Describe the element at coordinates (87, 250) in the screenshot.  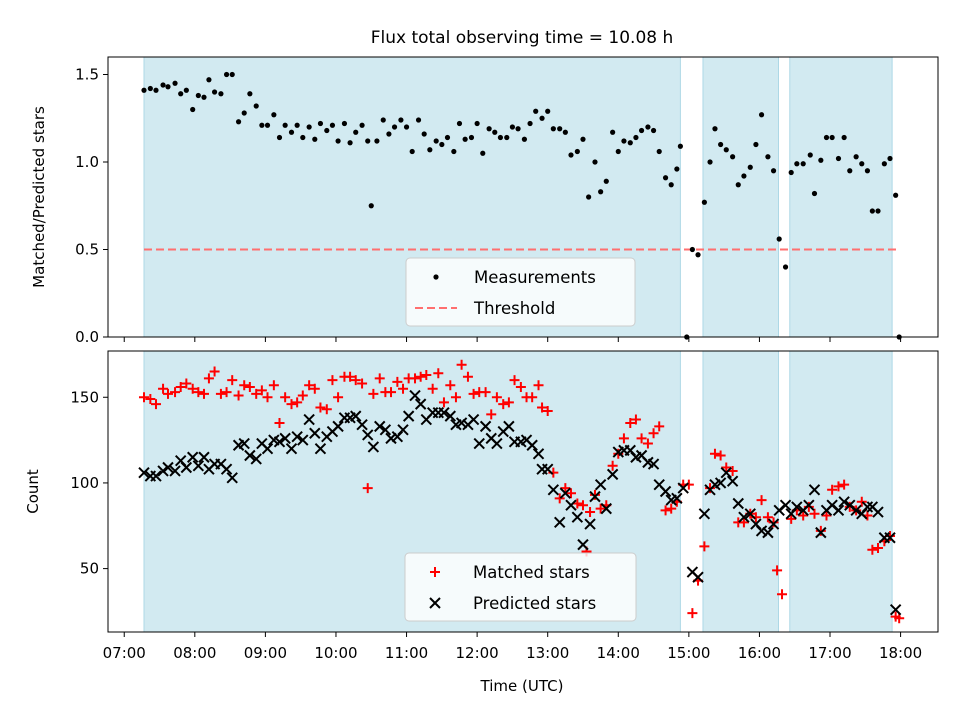
I see `y-tick-label: 0.5` at that location.